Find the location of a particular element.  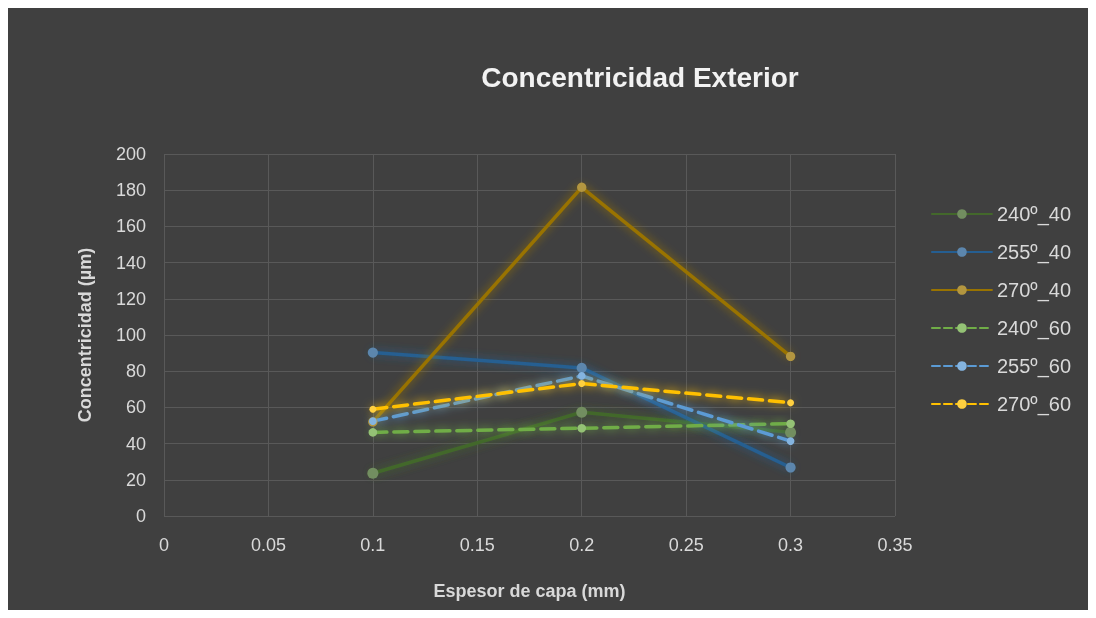

x-tick-label: 0.35 is located at coordinates (895, 545).